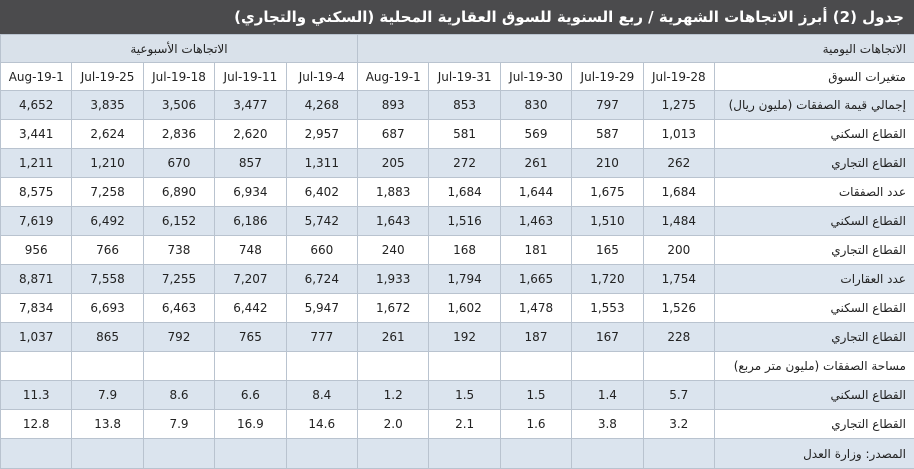  I want to click on value-cell: 1,013, so click(678, 134).